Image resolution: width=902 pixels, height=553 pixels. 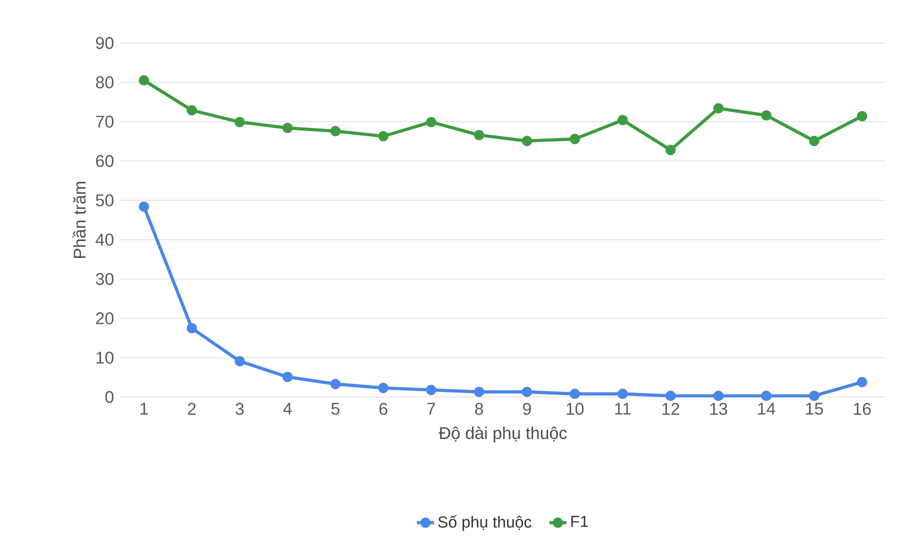 What do you see at coordinates (862, 408) in the screenshot?
I see `x-tick-label: 16` at bounding box center [862, 408].